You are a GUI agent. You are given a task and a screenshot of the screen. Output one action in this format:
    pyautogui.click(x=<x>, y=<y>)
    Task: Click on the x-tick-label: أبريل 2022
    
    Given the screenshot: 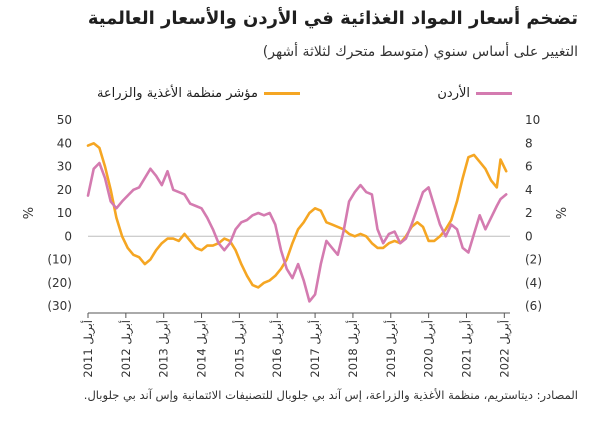 What is the action you would take?
    pyautogui.click(x=504, y=349)
    